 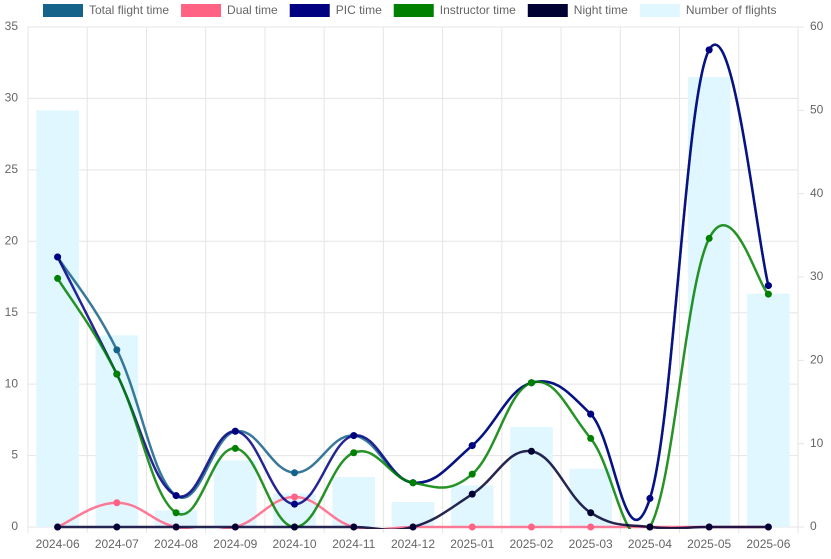 What do you see at coordinates (12, 98) in the screenshot?
I see `y-tick-label: 30` at bounding box center [12, 98].